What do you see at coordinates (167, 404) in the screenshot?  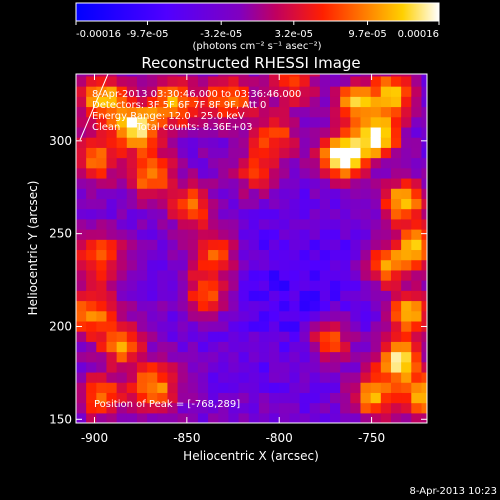 I see `annotation-peak: Position of Peak = [-768,289]` at bounding box center [167, 404].